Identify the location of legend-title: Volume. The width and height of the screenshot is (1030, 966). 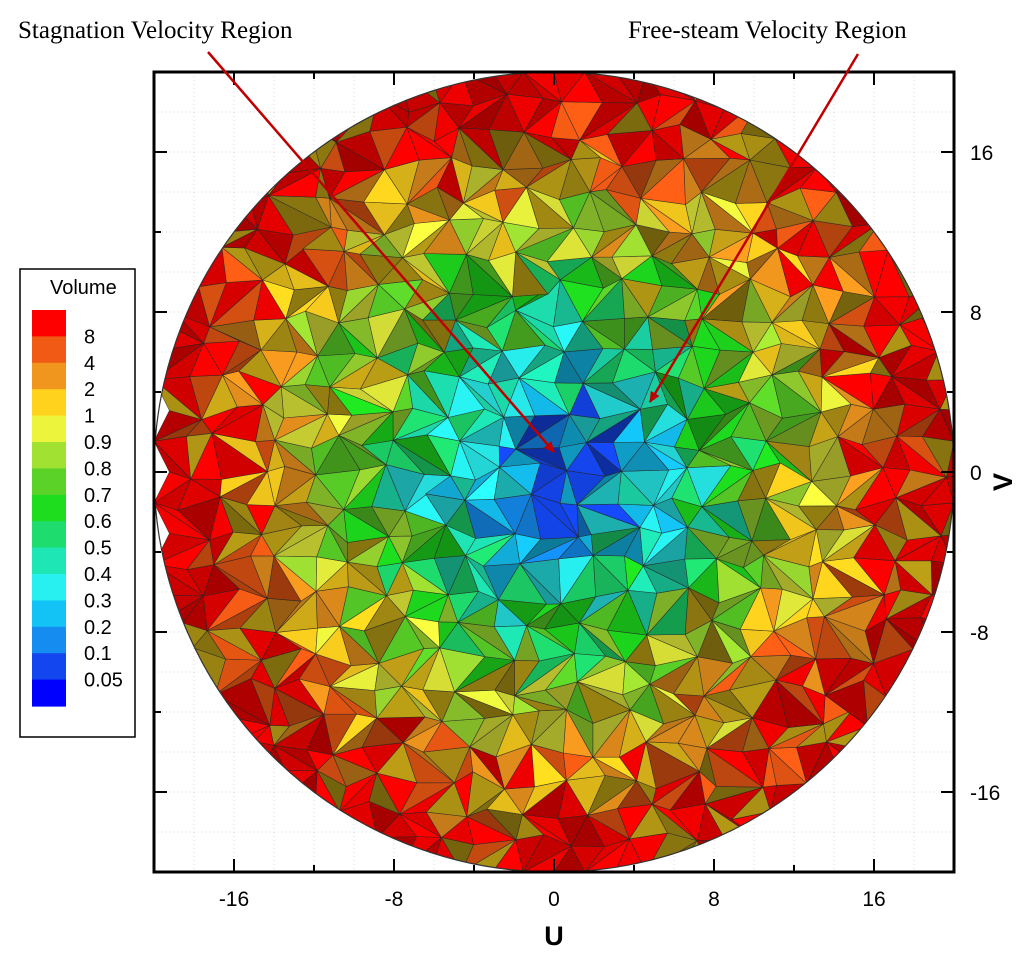
(83, 288).